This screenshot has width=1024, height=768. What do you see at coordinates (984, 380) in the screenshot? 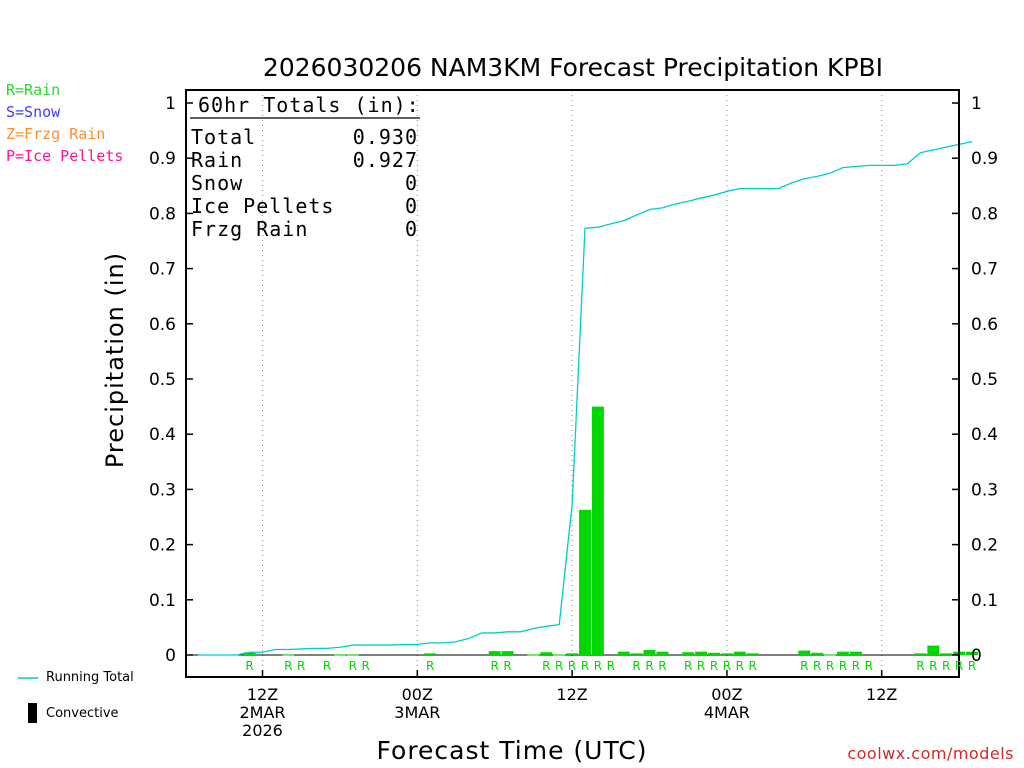
I see `y-tick-label-right: 0.5` at bounding box center [984, 380].